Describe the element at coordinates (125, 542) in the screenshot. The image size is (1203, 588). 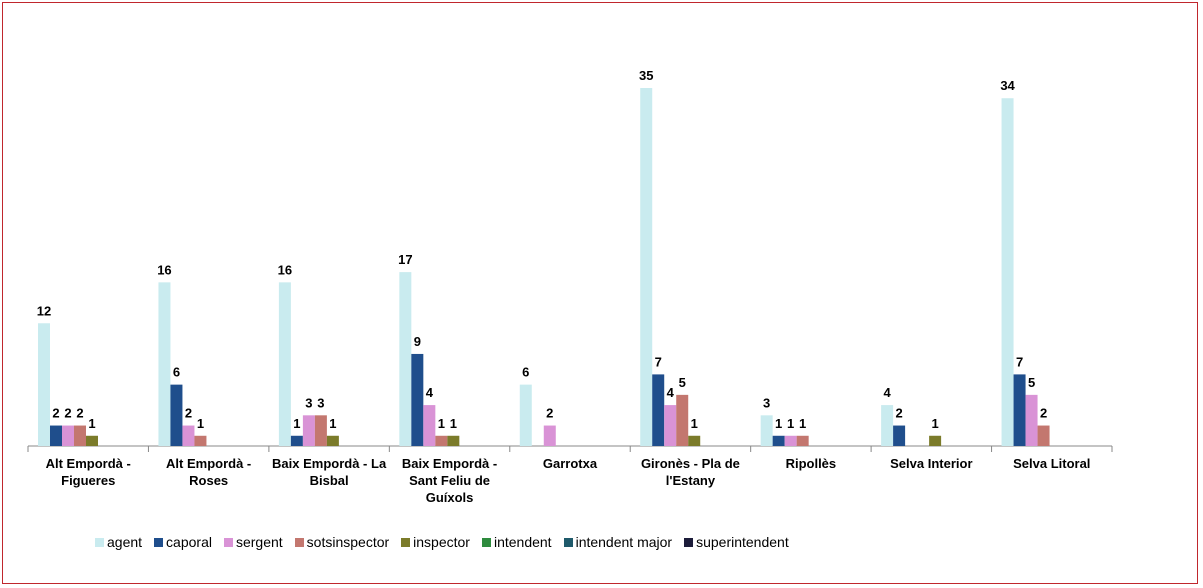
I see `legend-label: agent` at that location.